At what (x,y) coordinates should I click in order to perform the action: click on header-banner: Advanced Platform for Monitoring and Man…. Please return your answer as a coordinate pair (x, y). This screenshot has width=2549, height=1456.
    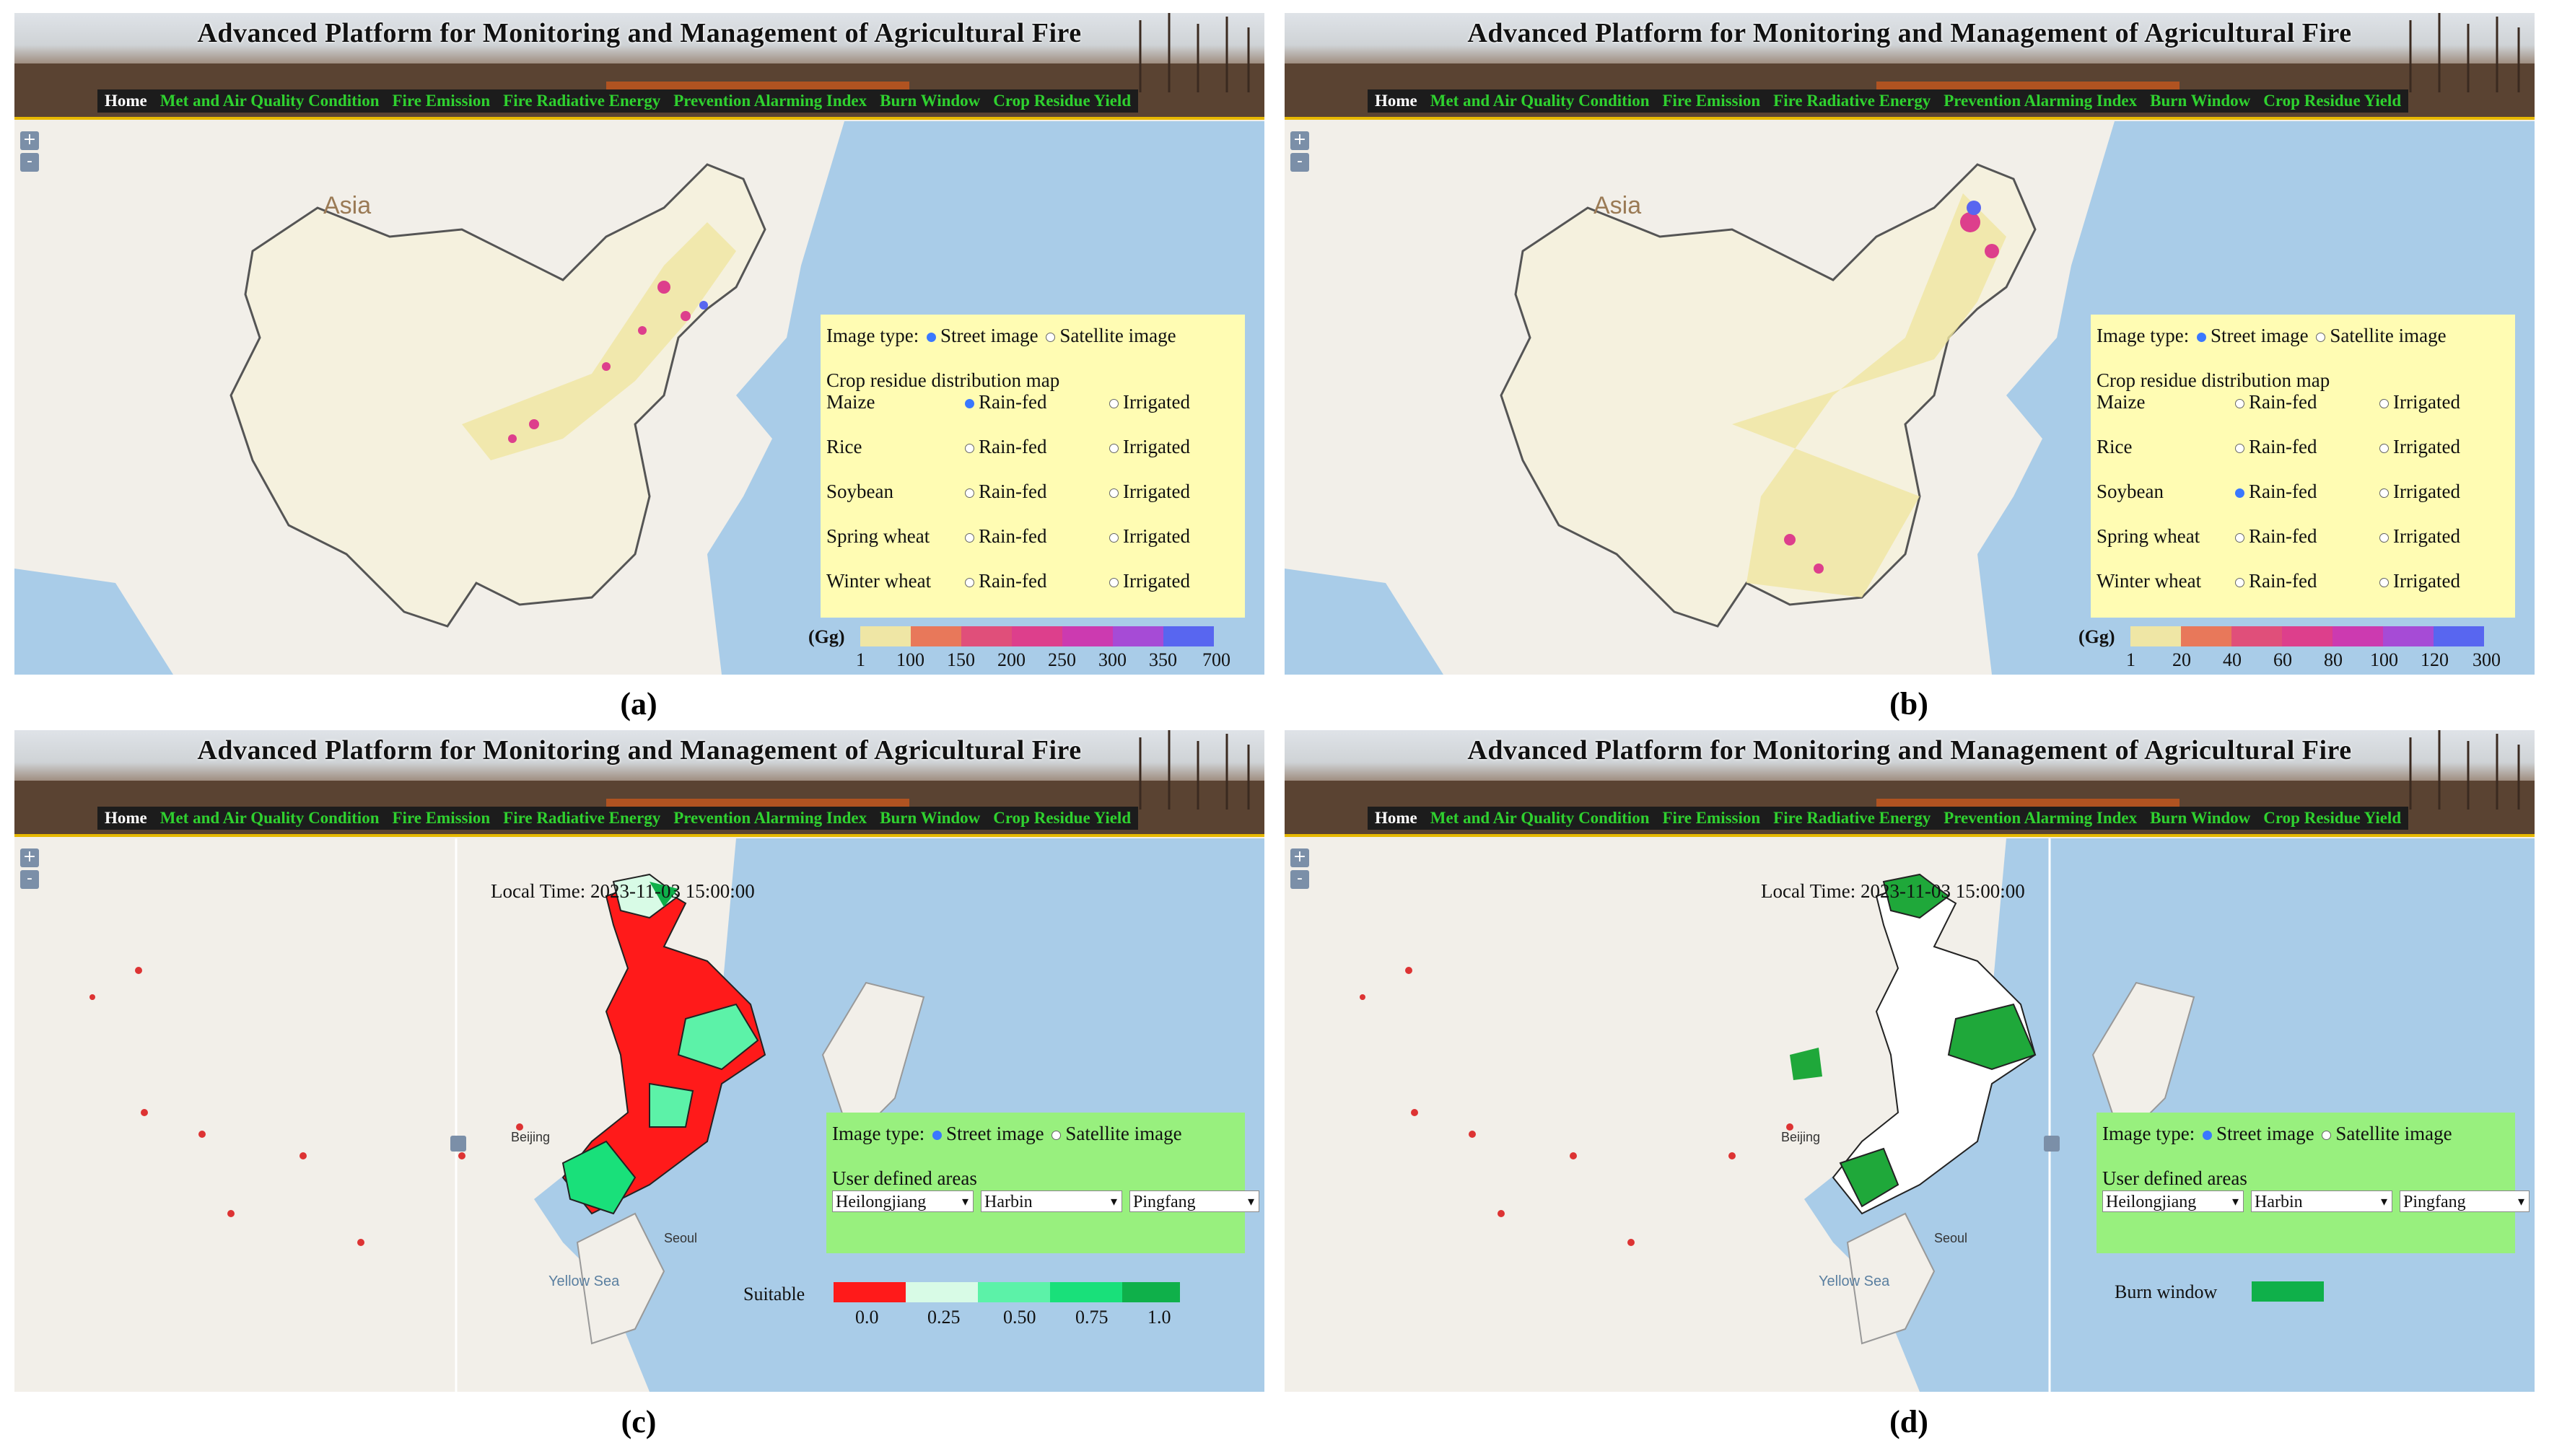
    Looking at the image, I should click on (639, 783).